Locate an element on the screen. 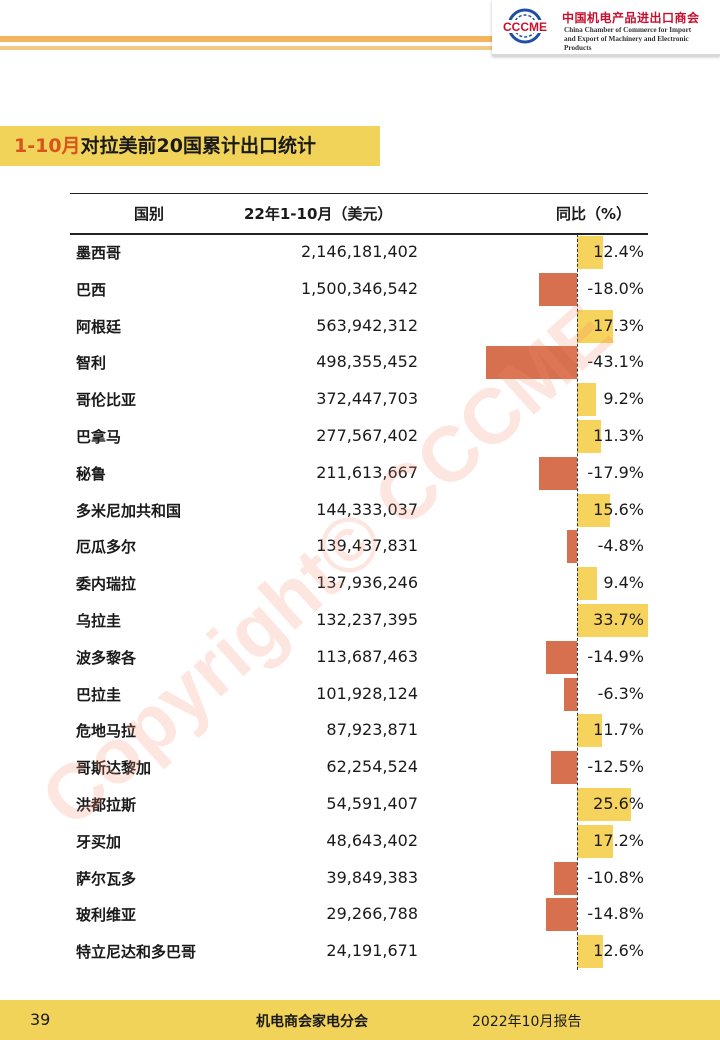  export-value: 137,936,246 is located at coordinates (367, 583).